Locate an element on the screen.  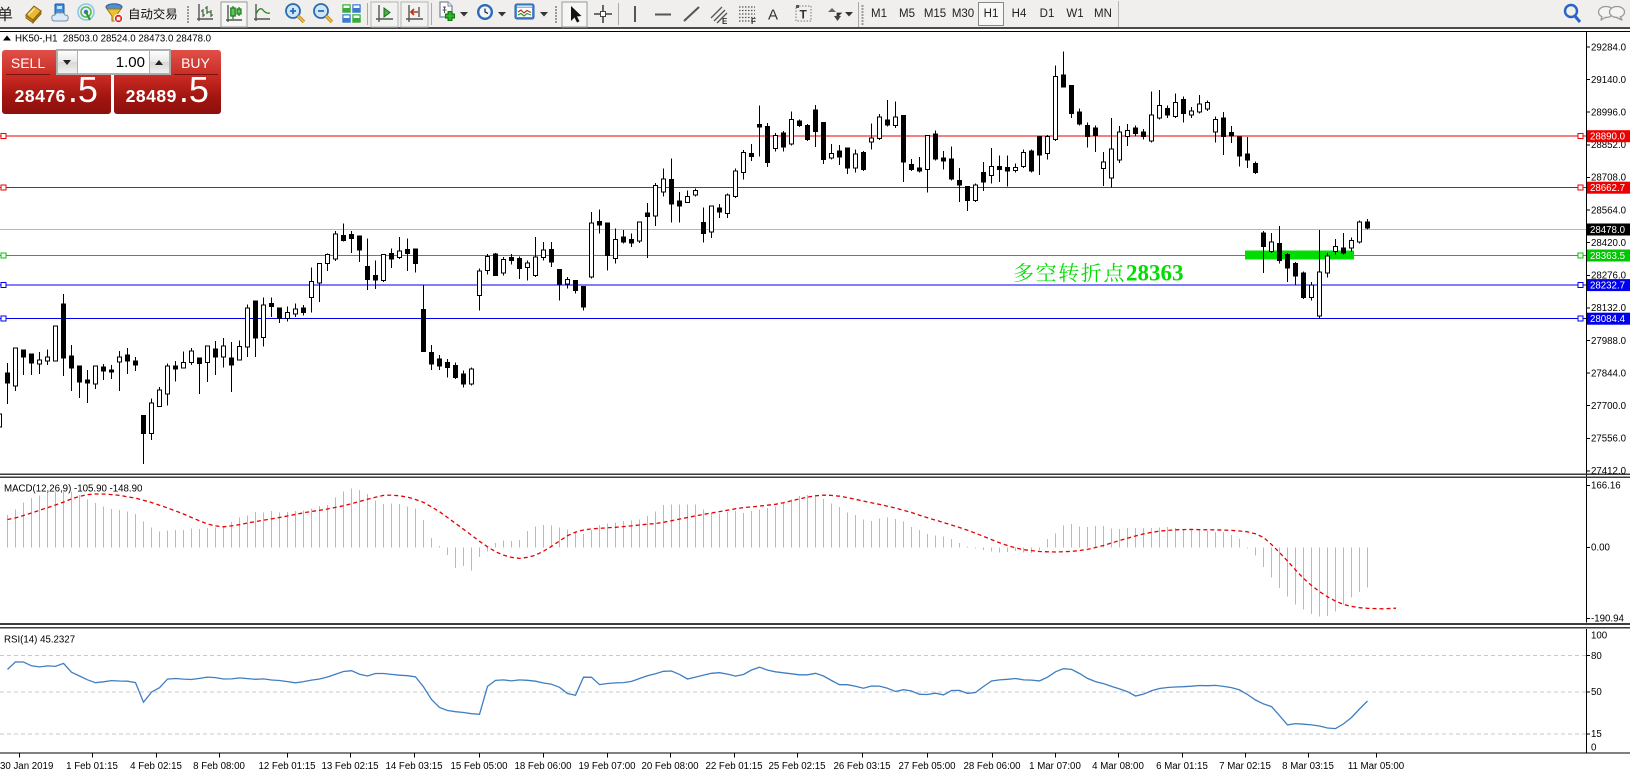
svg-text: A is located at coordinates (773, 15).